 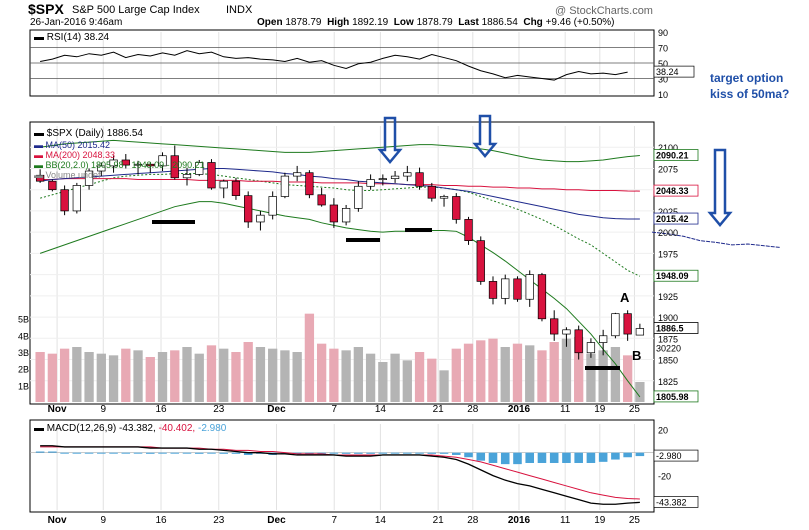 I want to click on macd-x-tick-label: 7, so click(x=334, y=520).